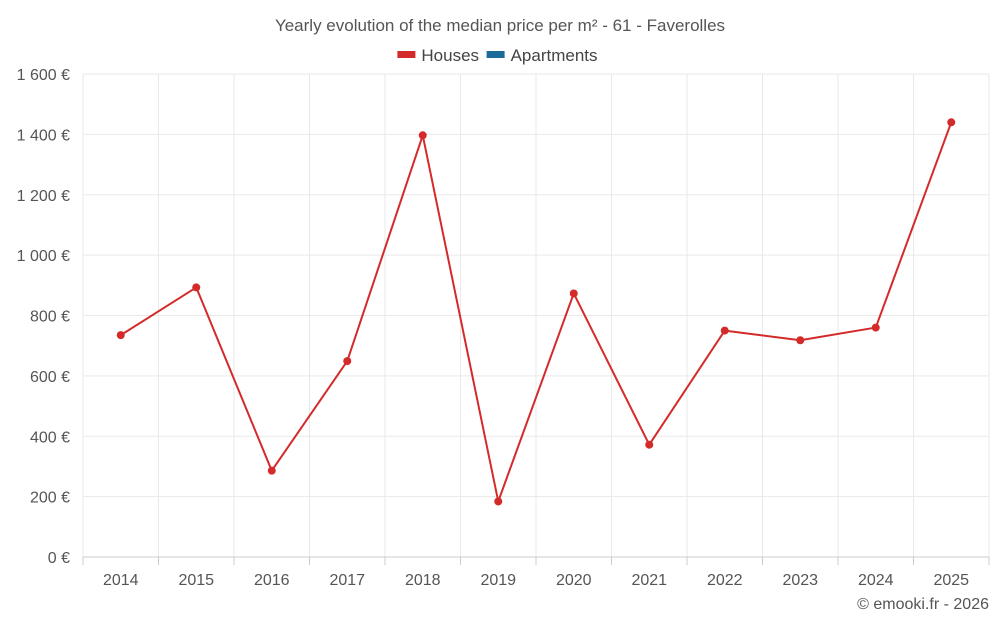  What do you see at coordinates (498, 580) in the screenshot?
I see `x-tick-label: 2019` at bounding box center [498, 580].